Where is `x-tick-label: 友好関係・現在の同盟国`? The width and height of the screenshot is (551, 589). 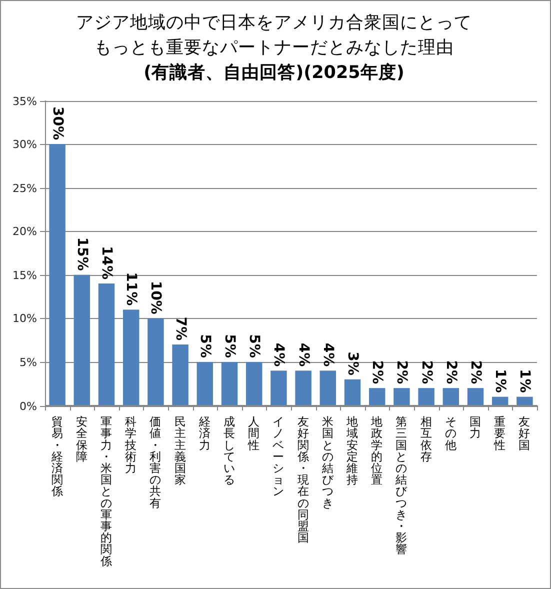 x-tick-label: 友好関係・現在の同盟国 is located at coordinates (303, 479).